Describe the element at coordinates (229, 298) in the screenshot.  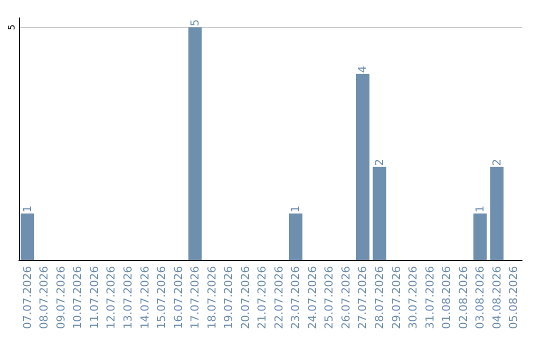
I see `x-tick-label: 19.07.2026` at that location.